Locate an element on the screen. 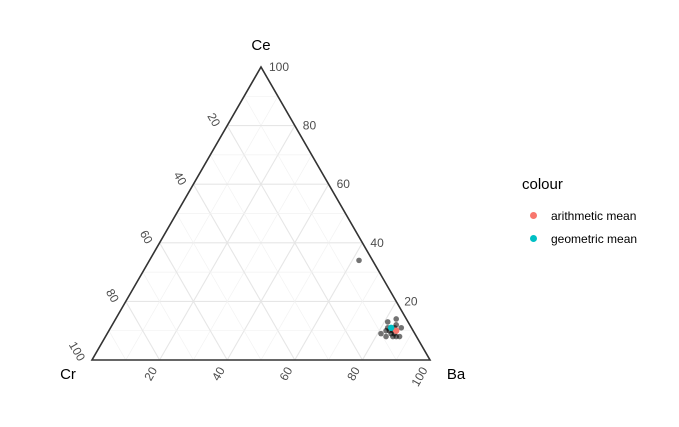 Image resolution: width=679 pixels, height=427 pixels. legend: colour arithmetic mean geometric mean is located at coordinates (579, 213).